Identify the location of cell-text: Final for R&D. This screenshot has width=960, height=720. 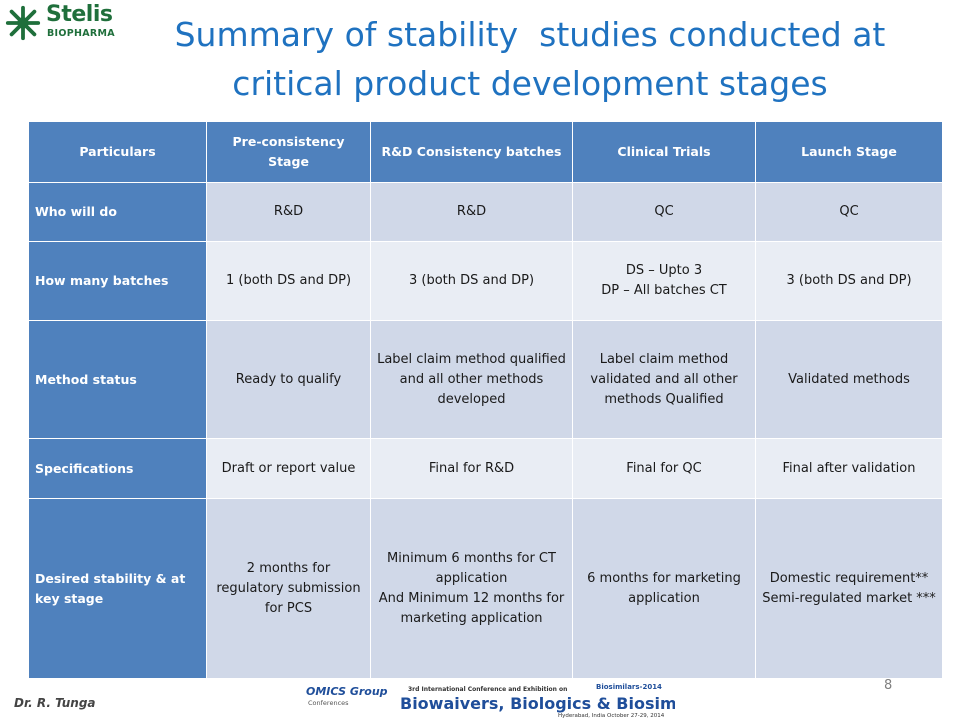
(471, 468).